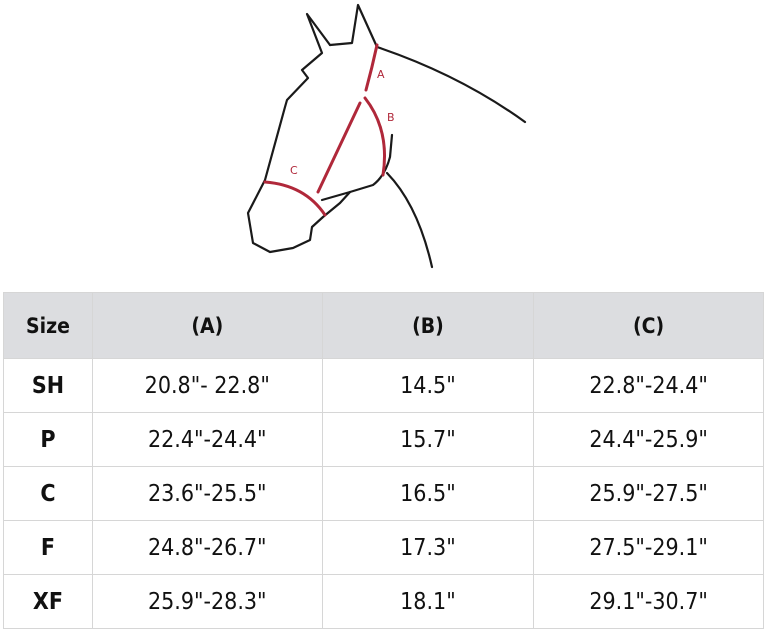 The height and width of the screenshot is (629, 767). What do you see at coordinates (428, 385) in the screenshot?
I see `measurement-cell: 14.5"` at bounding box center [428, 385].